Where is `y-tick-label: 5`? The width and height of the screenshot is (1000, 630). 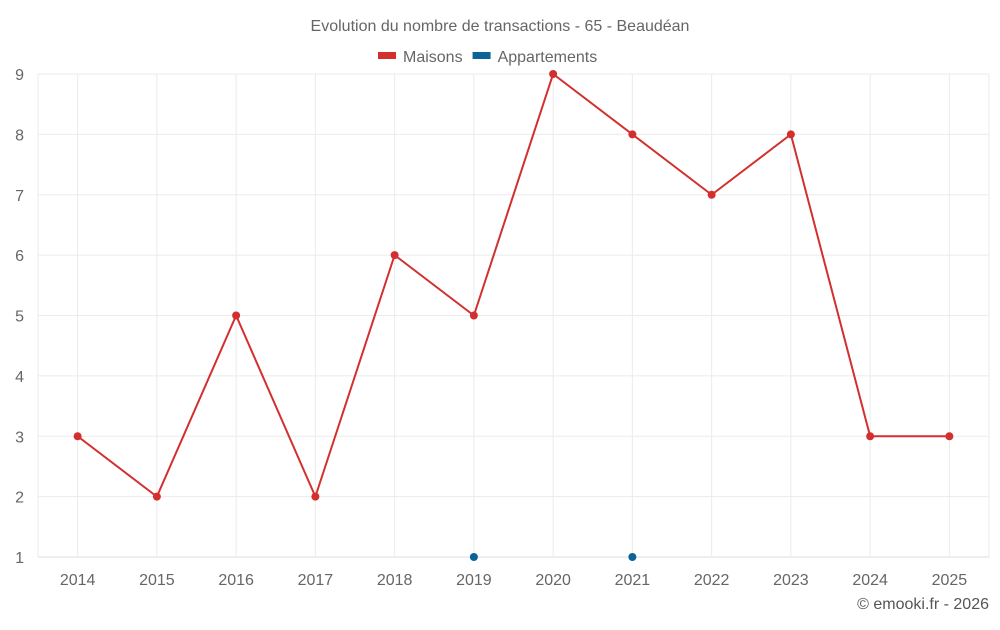 y-tick-label: 5 is located at coordinates (19, 317).